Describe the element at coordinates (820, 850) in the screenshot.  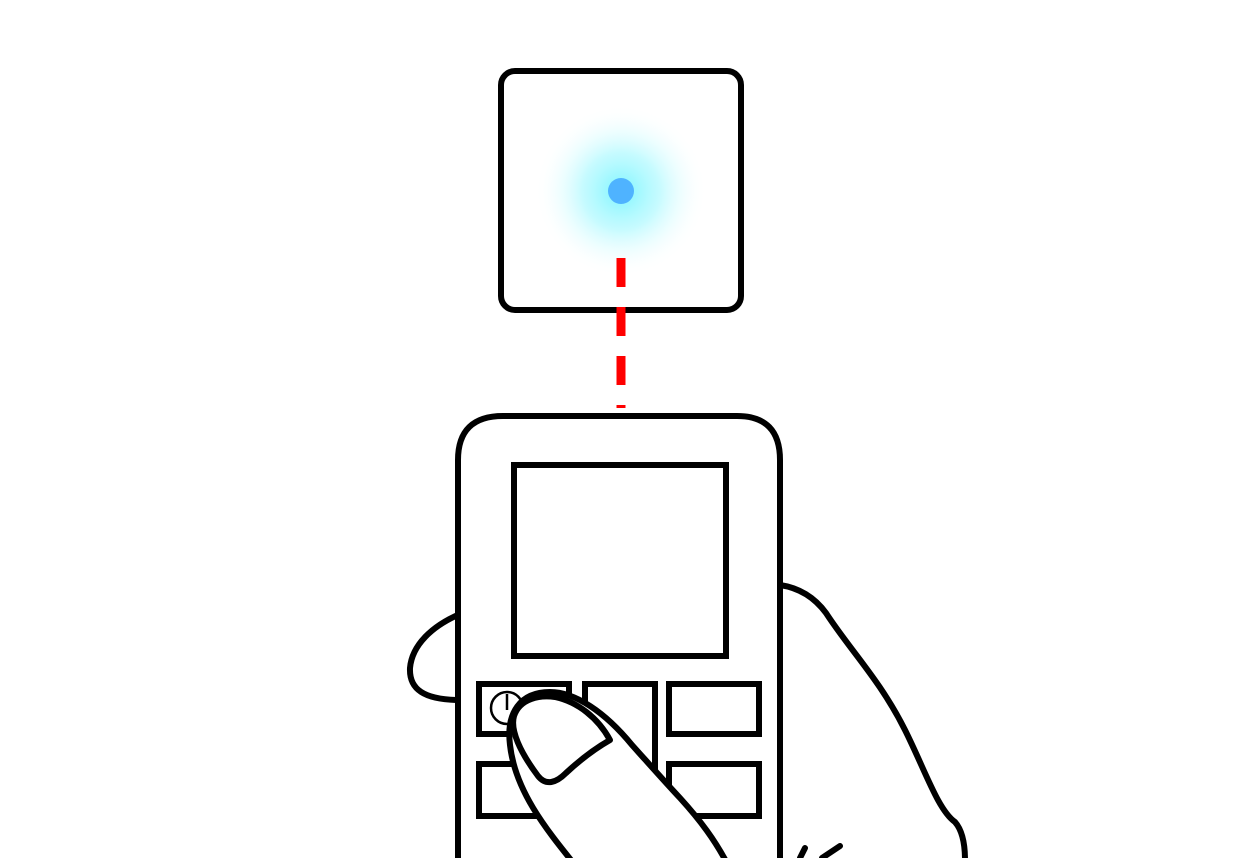
I see `hand-finger-tip` at that location.